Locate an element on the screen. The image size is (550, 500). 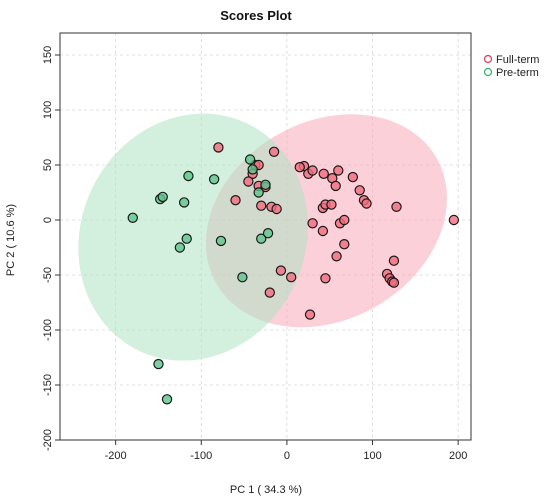
y-tick-label: 0 is located at coordinates (48, 220).